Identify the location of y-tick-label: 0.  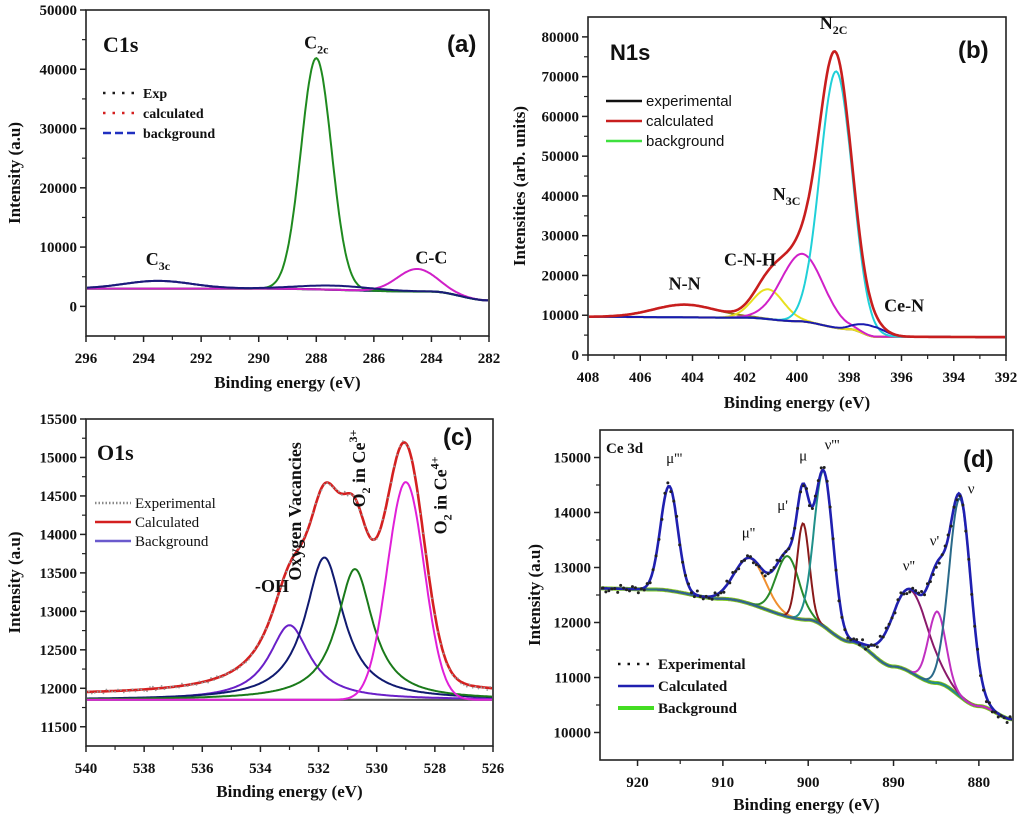
(576, 356).